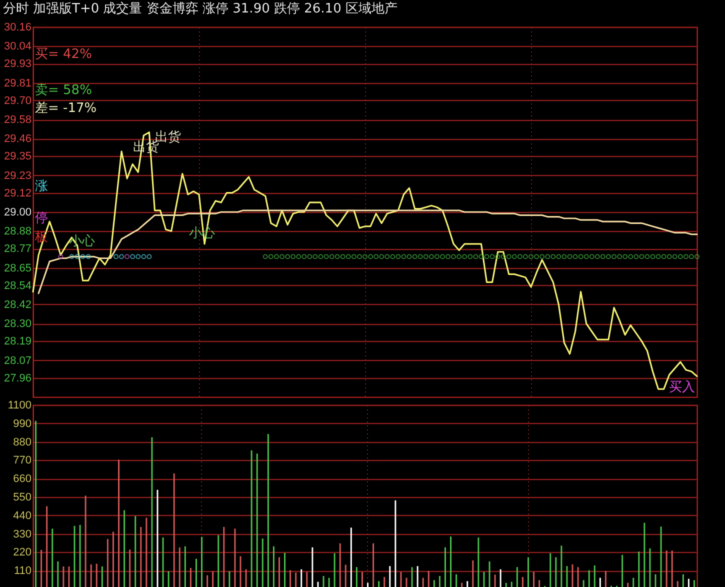 This screenshot has height=587, width=725. Describe the element at coordinates (200, 8) in the screenshot. I see `chart-title: 分时 加强版T+0 成交量 资金博弈 涨停 31.90 跌停 26.10 区域地产` at that location.